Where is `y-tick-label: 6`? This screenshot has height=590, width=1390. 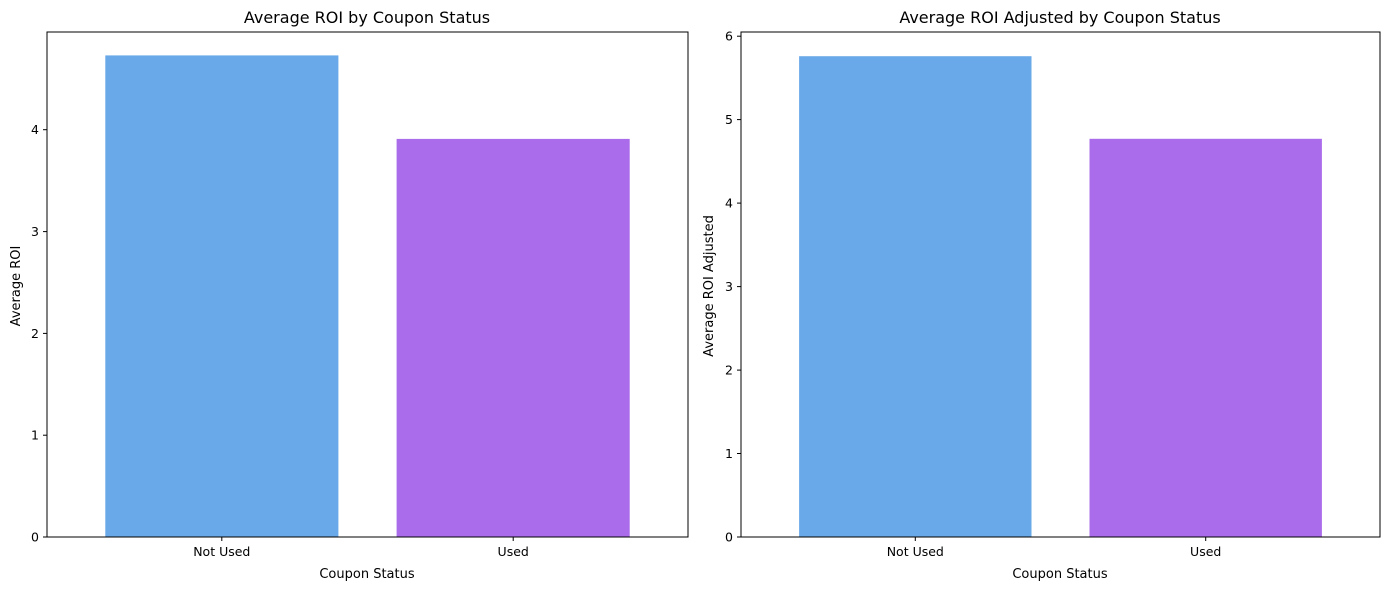 y-tick-label: 6 is located at coordinates (729, 36).